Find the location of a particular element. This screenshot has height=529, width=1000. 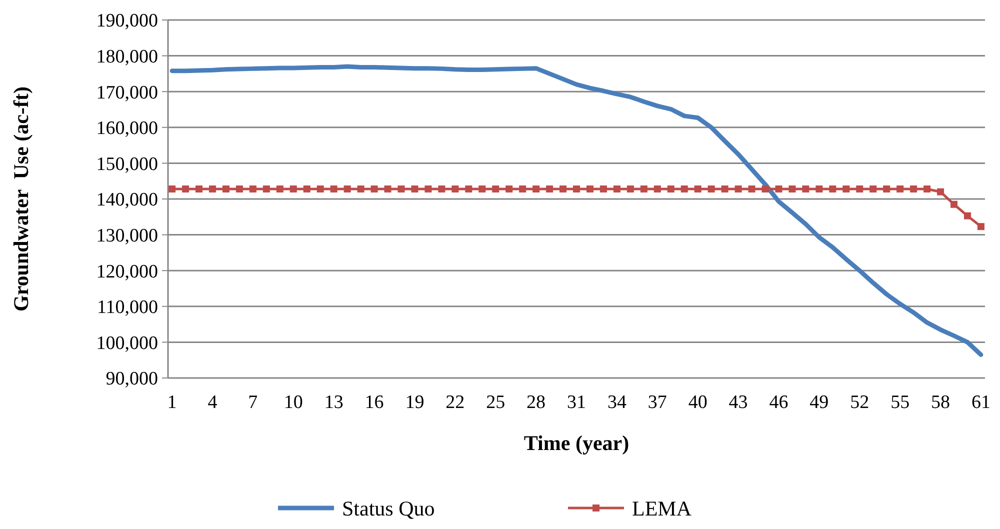

x-tick-label: 1 is located at coordinates (172, 402).